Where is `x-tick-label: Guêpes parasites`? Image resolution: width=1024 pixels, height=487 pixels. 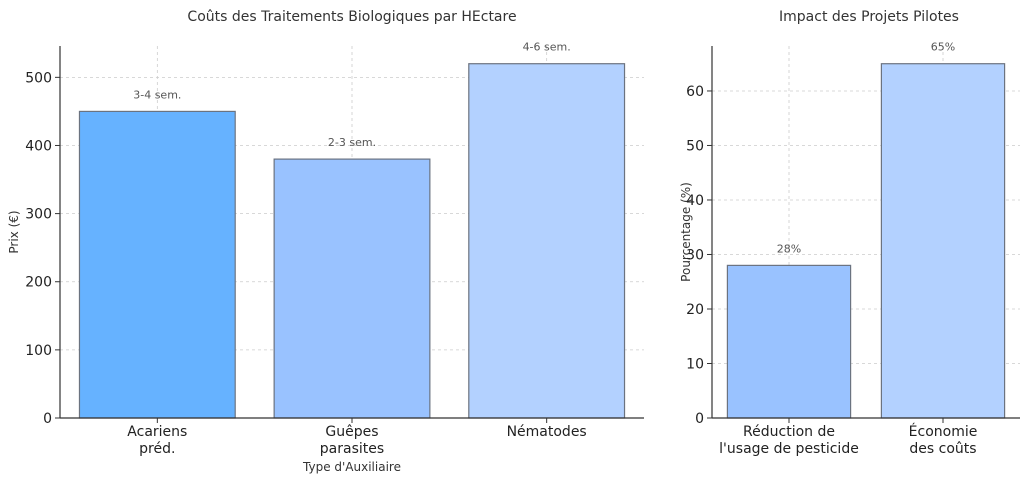 x-tick-label: Guêpes parasites is located at coordinates (352, 440).